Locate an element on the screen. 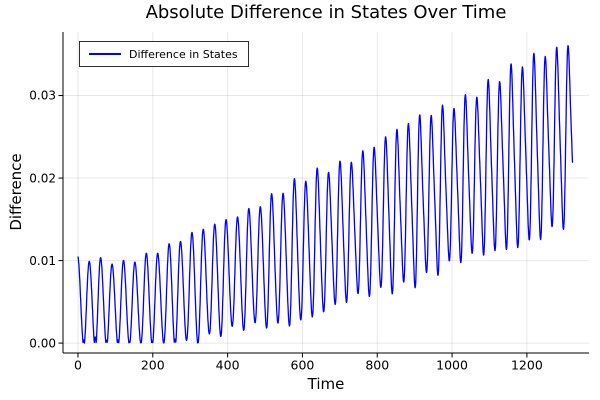 This screenshot has height=400, width=600. x-tick-label: 600 is located at coordinates (303, 365).